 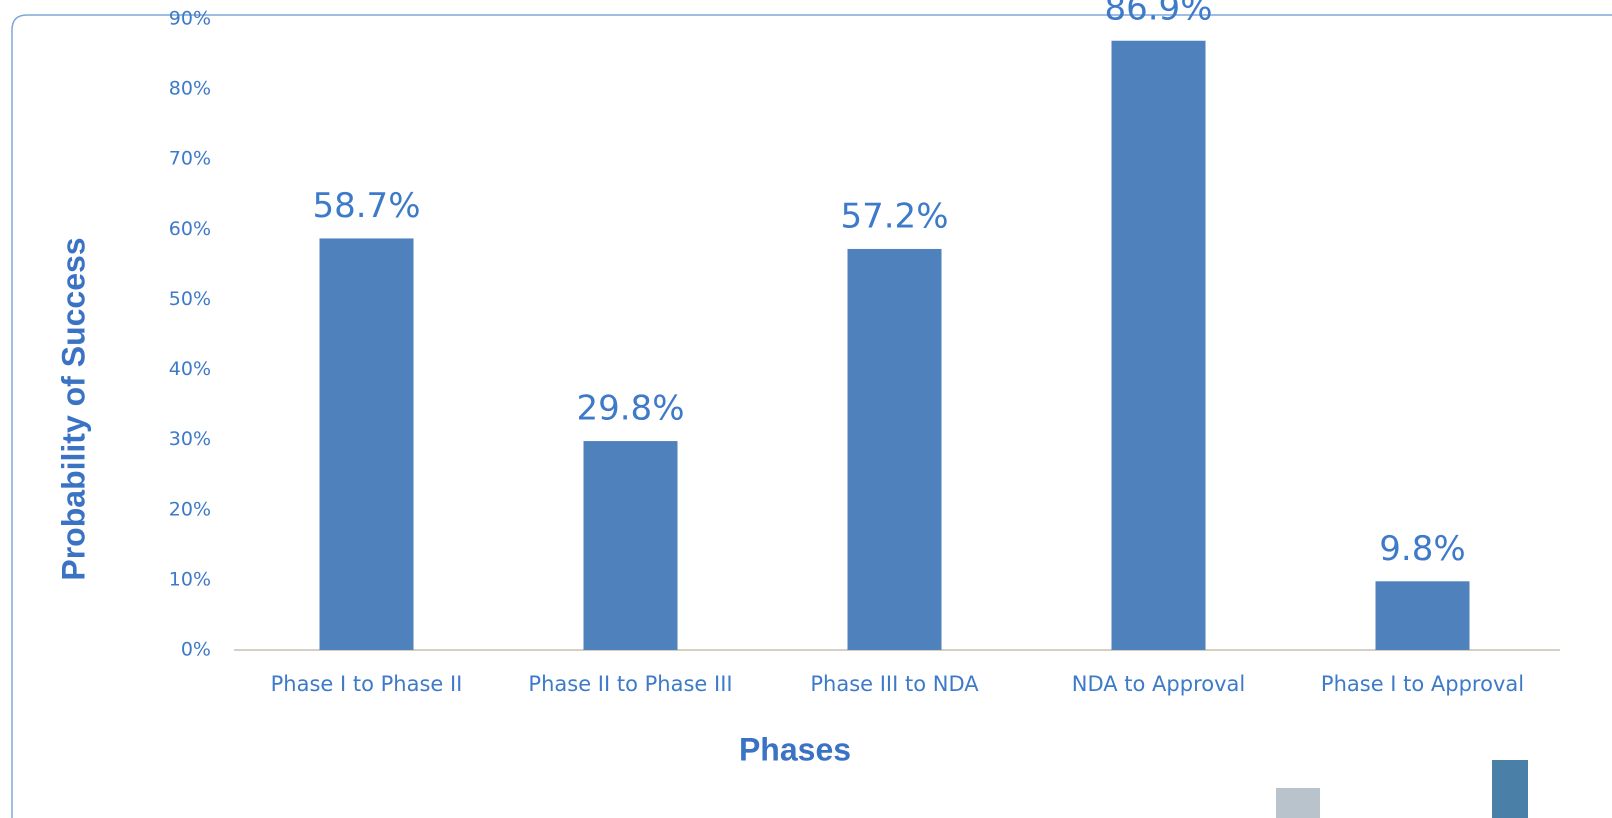 What do you see at coordinates (630, 409) in the screenshot?
I see `value-label: 29.8%` at bounding box center [630, 409].